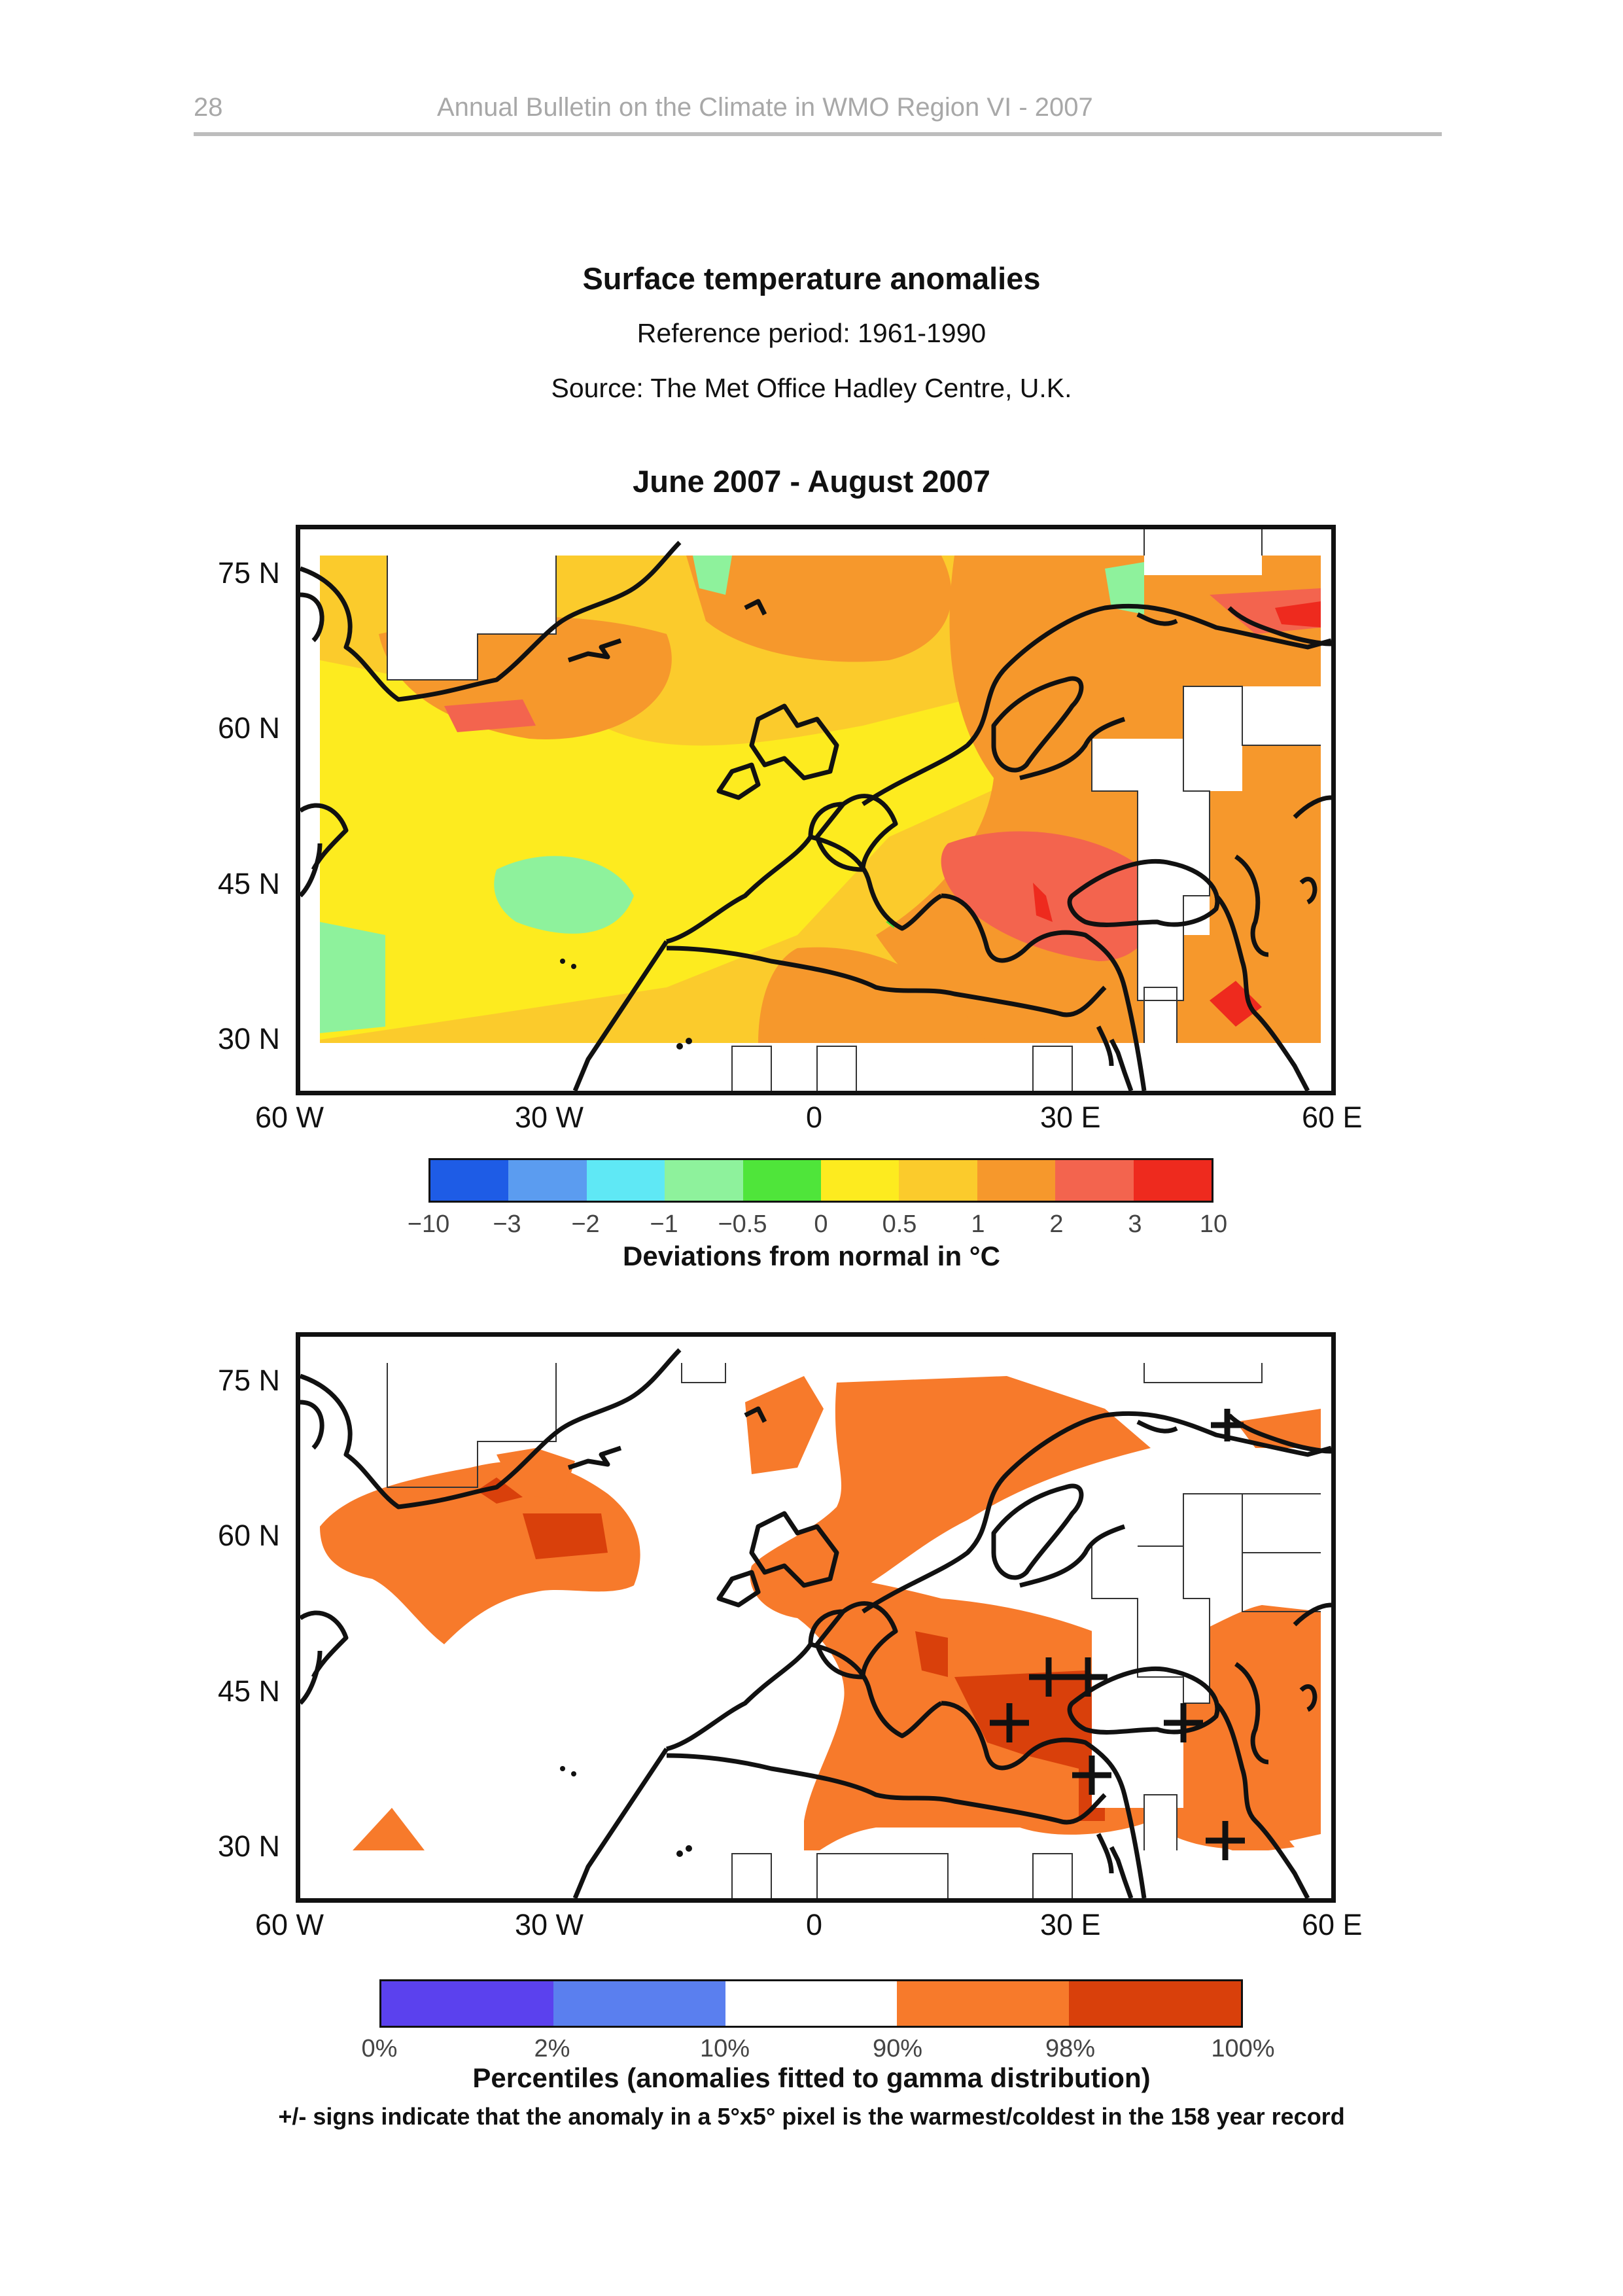  What do you see at coordinates (250, 1691) in the screenshot?
I see `lat-label-45-map2: 45 N` at bounding box center [250, 1691].